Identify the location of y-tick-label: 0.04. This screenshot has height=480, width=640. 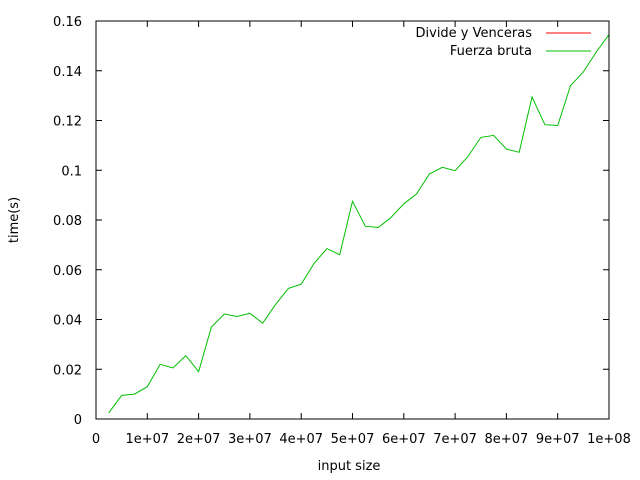
(67, 321).